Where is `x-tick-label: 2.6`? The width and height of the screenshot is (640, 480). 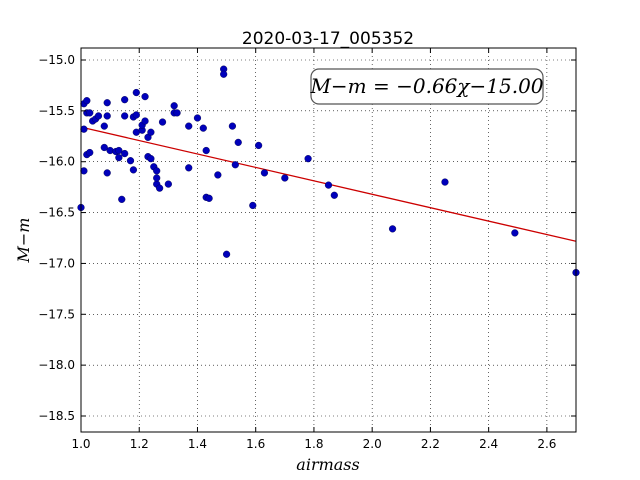 x-tick-label: 2.6 is located at coordinates (546, 444).